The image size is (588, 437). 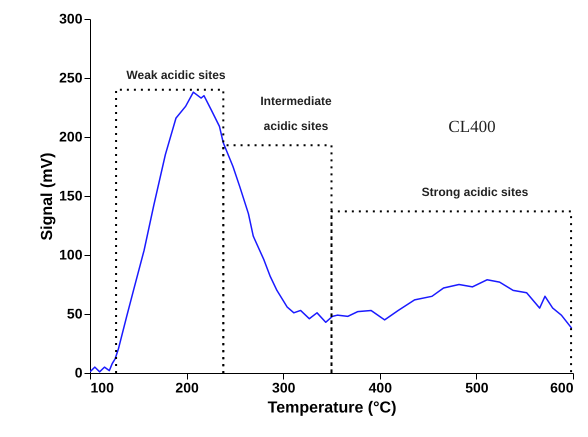 What do you see at coordinates (71, 136) in the screenshot?
I see `y-tick-label: 200` at bounding box center [71, 136].